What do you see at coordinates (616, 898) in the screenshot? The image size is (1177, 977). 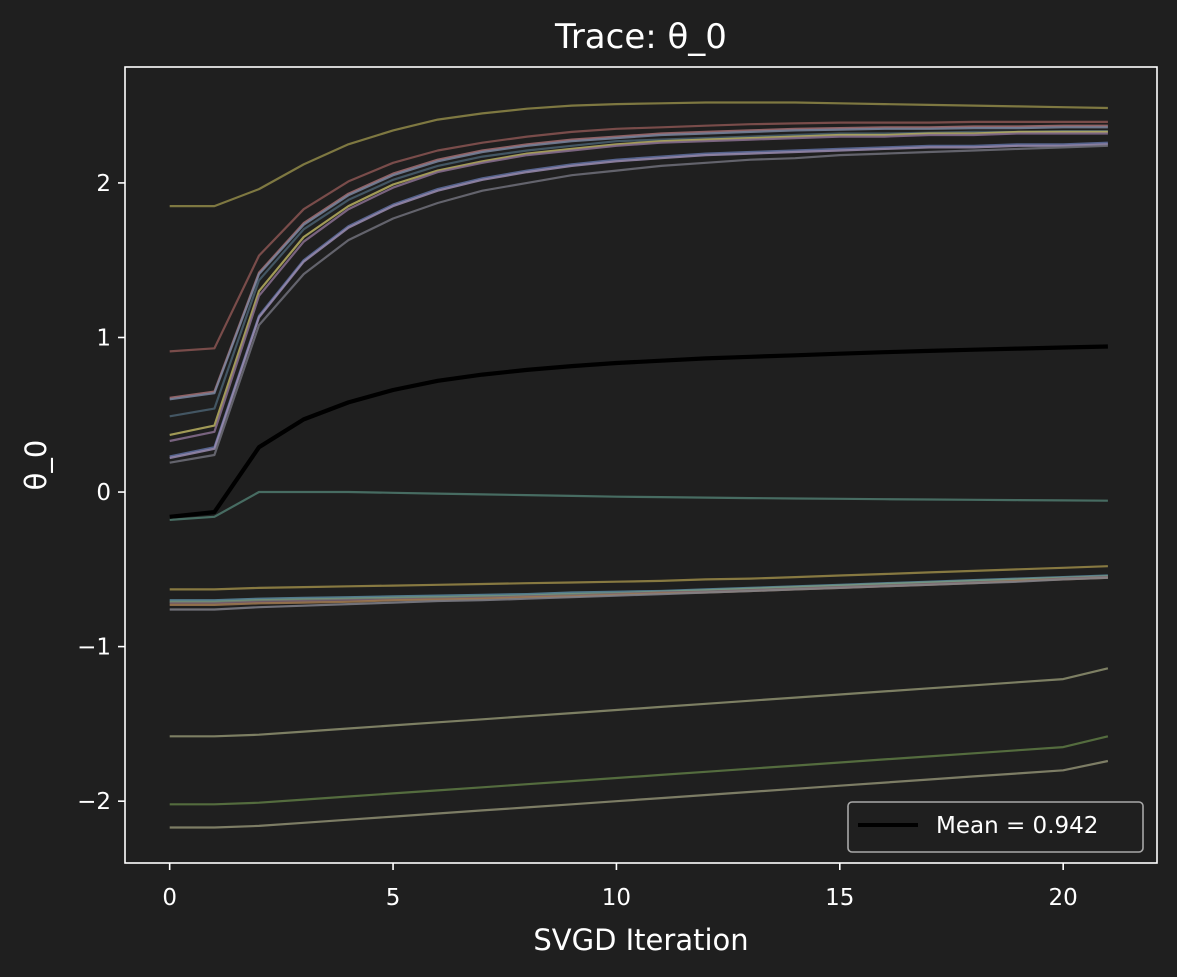 I see `x-tick-label-10: 10` at bounding box center [616, 898].